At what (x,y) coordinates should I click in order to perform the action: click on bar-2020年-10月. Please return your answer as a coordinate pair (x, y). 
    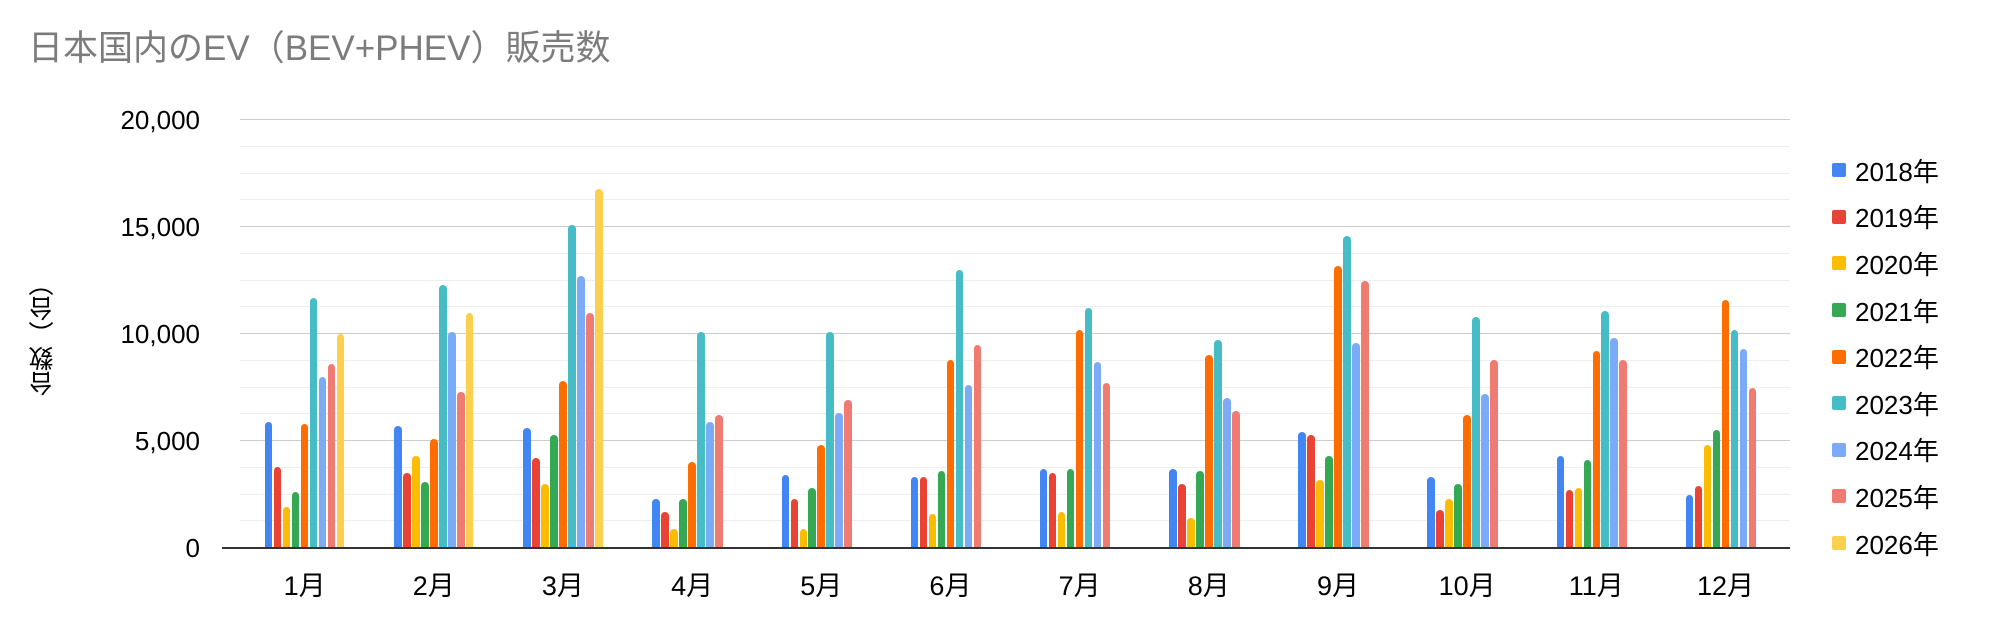
    Looking at the image, I should click on (1449, 523).